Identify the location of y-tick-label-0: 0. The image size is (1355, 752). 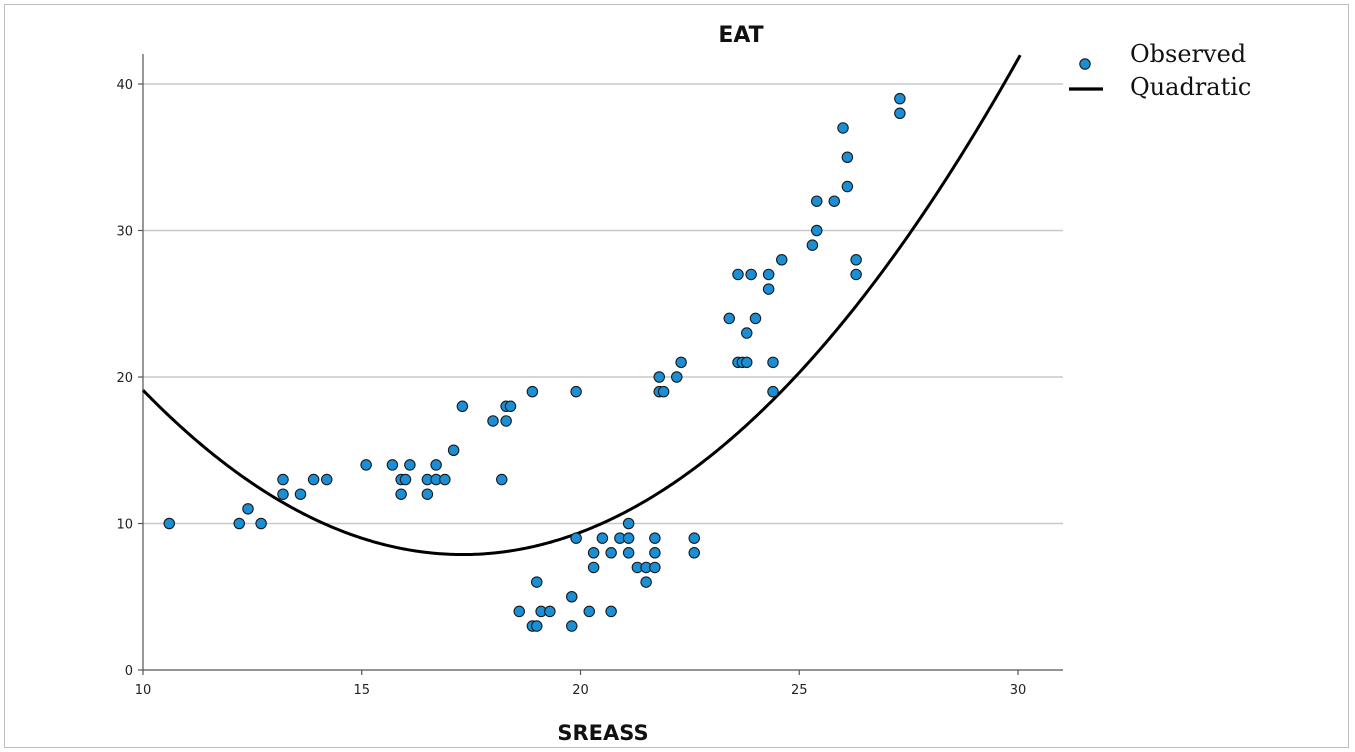
(129, 671).